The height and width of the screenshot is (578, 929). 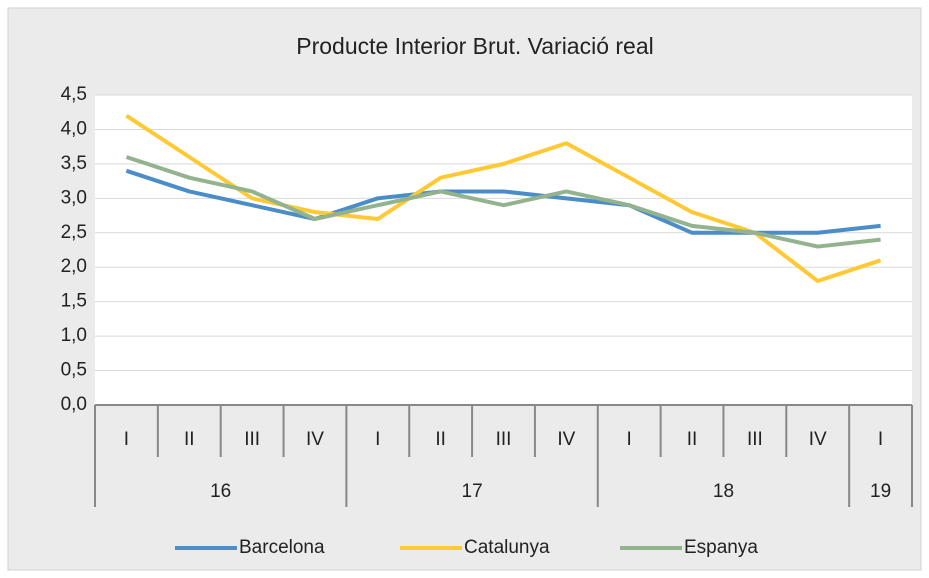 What do you see at coordinates (74, 301) in the screenshot?
I see `y-tick-label: 1,5` at bounding box center [74, 301].